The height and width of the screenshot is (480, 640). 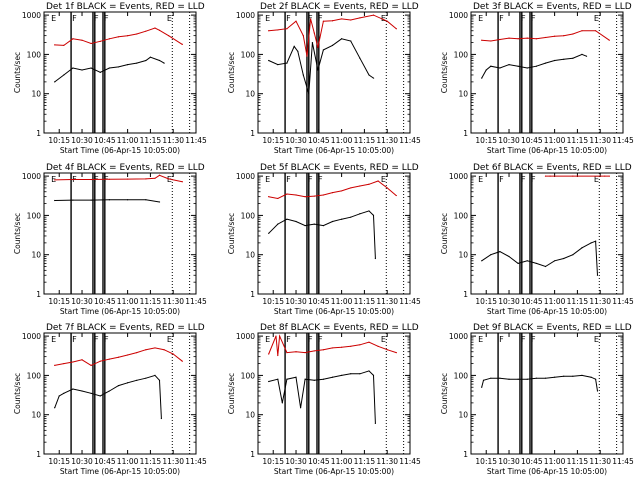 What do you see at coordinates (245, 15) in the screenshot?
I see `y-tick-label: 1000` at bounding box center [245, 15].